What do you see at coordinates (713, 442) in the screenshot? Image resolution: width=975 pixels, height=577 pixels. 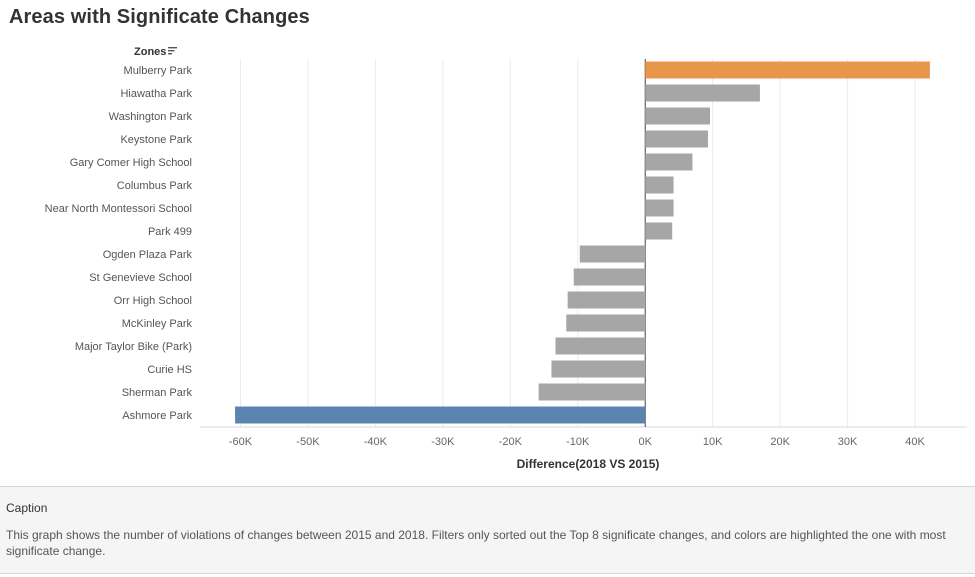 I see `x-tick-label: 10K` at bounding box center [713, 442].